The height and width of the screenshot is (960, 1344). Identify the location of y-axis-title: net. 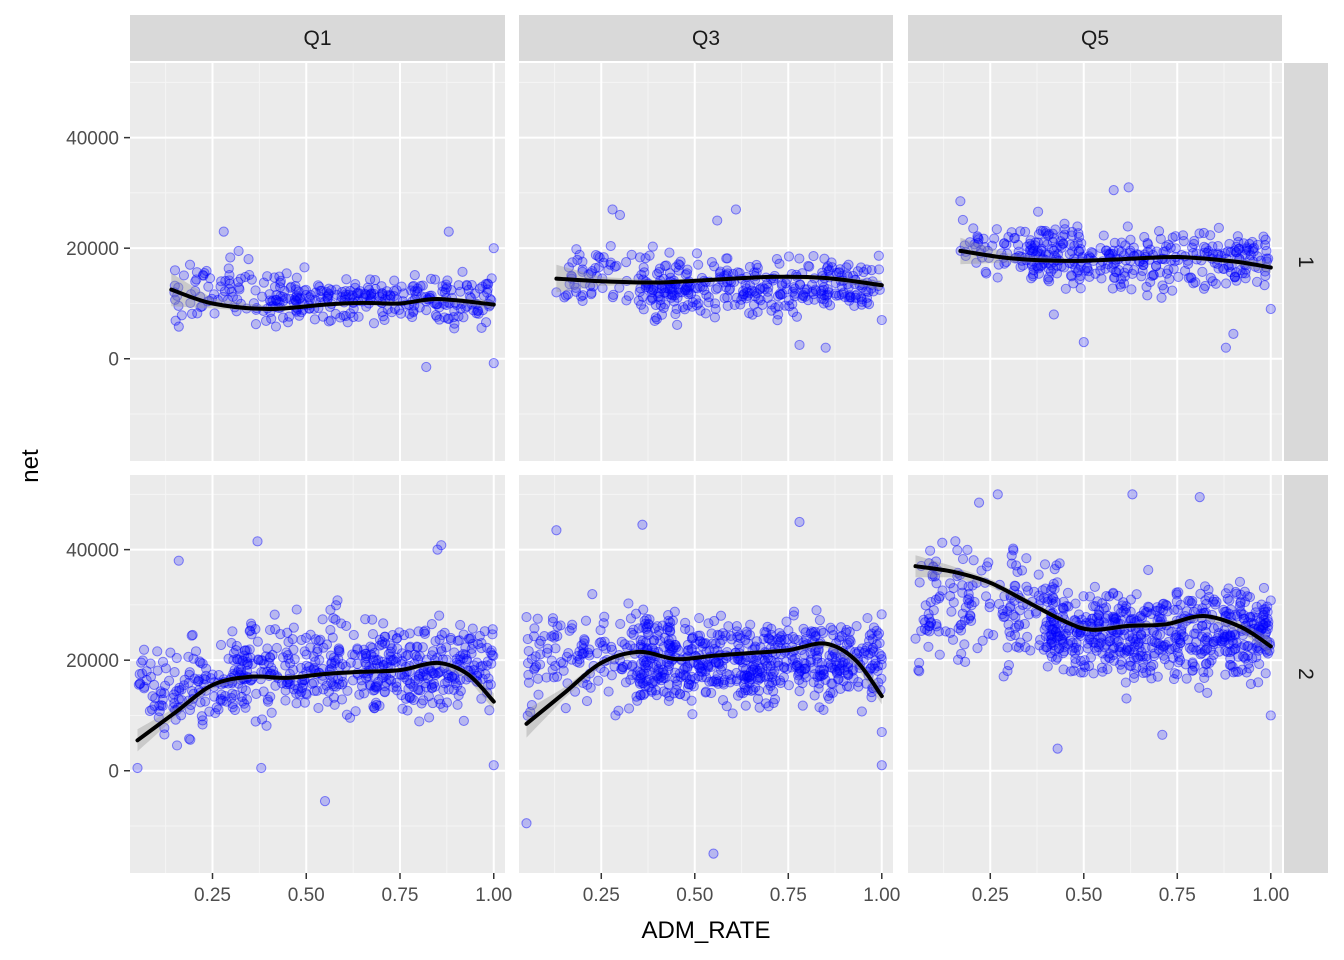
(30, 466).